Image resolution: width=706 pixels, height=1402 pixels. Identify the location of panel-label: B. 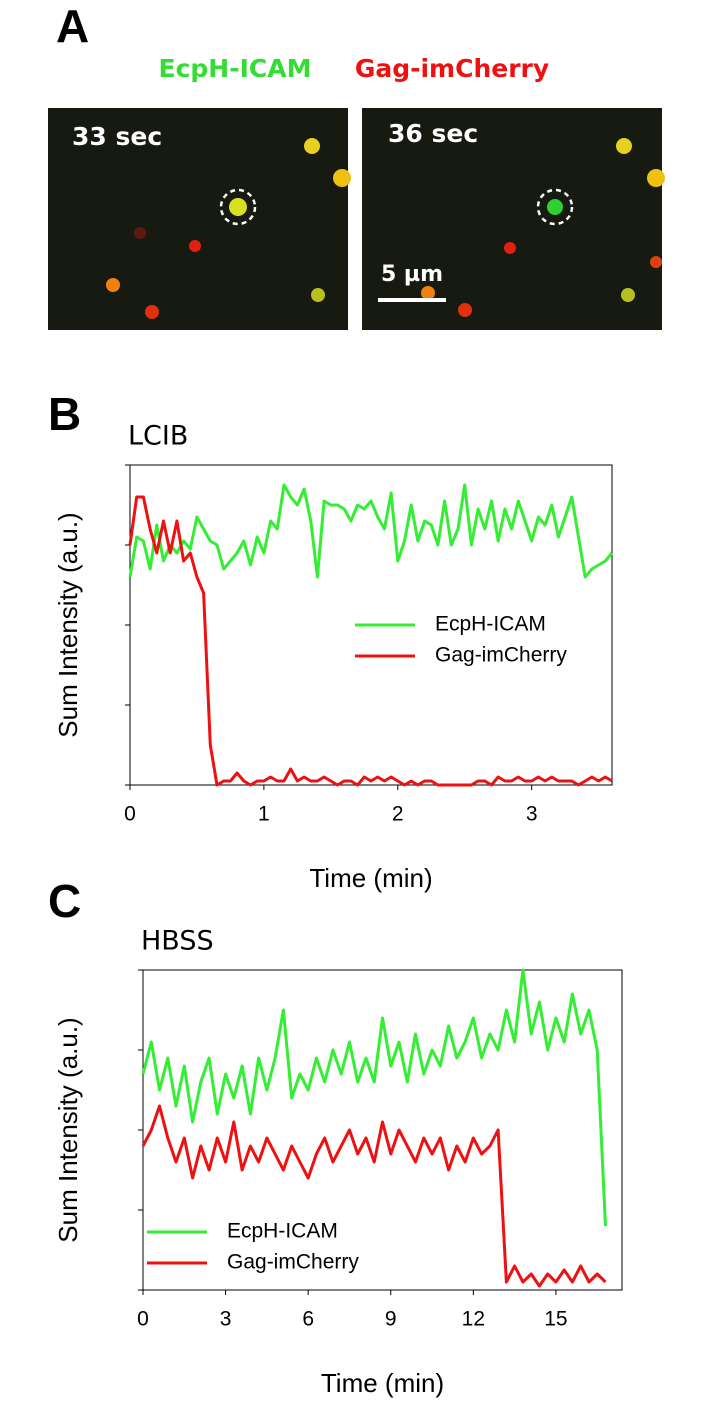
(64, 414).